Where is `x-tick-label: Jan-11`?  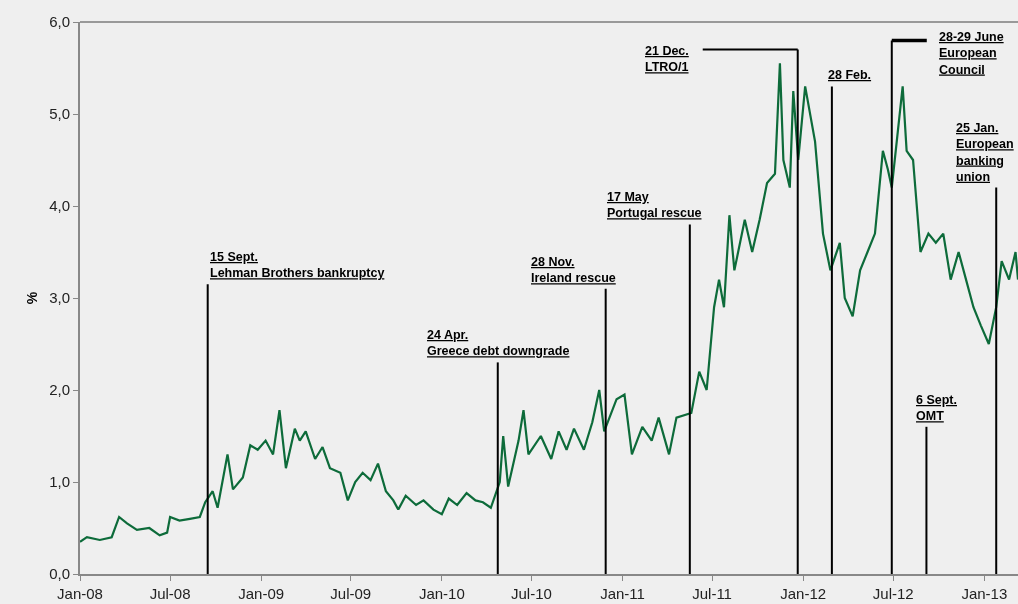 x-tick-label: Jan-11 is located at coordinates (622, 593).